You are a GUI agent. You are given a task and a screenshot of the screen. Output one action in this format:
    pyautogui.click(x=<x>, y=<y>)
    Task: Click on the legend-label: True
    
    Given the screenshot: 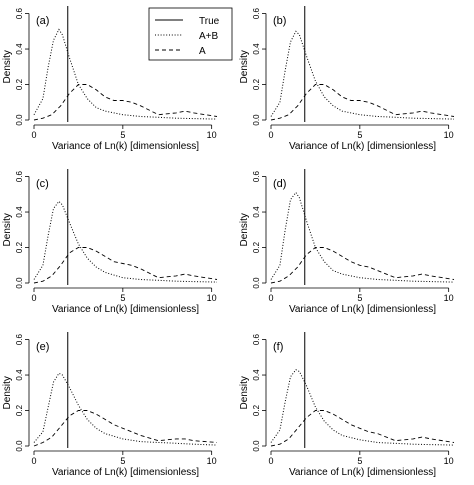 What is the action you would take?
    pyautogui.click(x=209, y=21)
    